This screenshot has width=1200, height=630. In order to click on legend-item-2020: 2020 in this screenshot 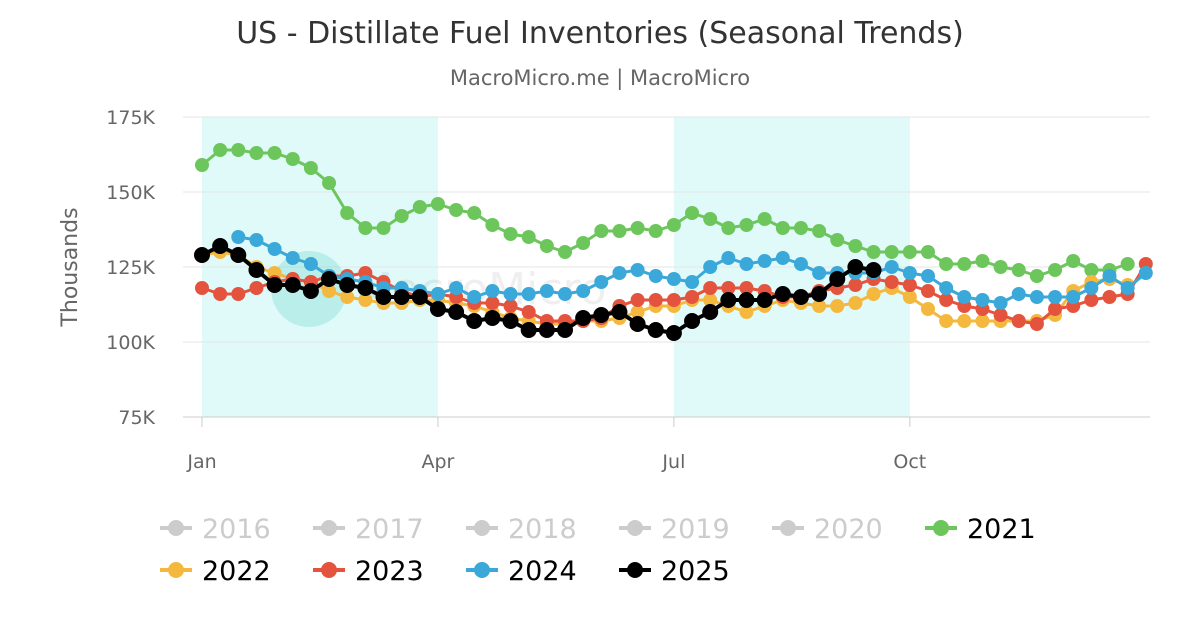, I will do `click(827, 529)`.